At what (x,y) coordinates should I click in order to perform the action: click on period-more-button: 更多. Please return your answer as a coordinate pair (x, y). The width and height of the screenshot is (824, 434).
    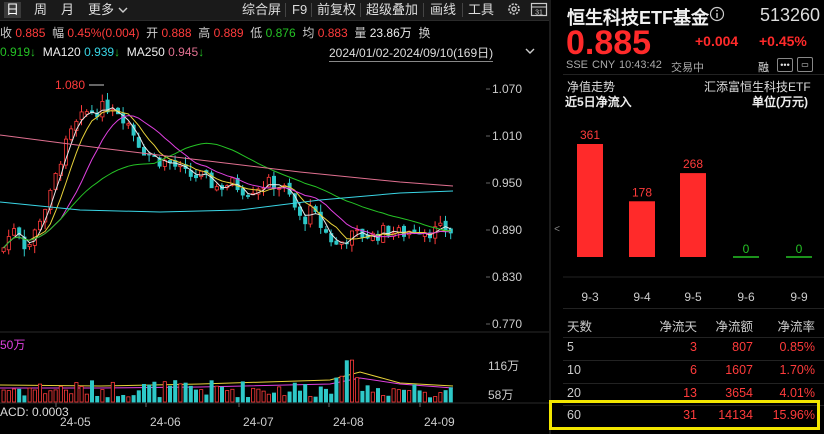
    Looking at the image, I should click on (101, 9).